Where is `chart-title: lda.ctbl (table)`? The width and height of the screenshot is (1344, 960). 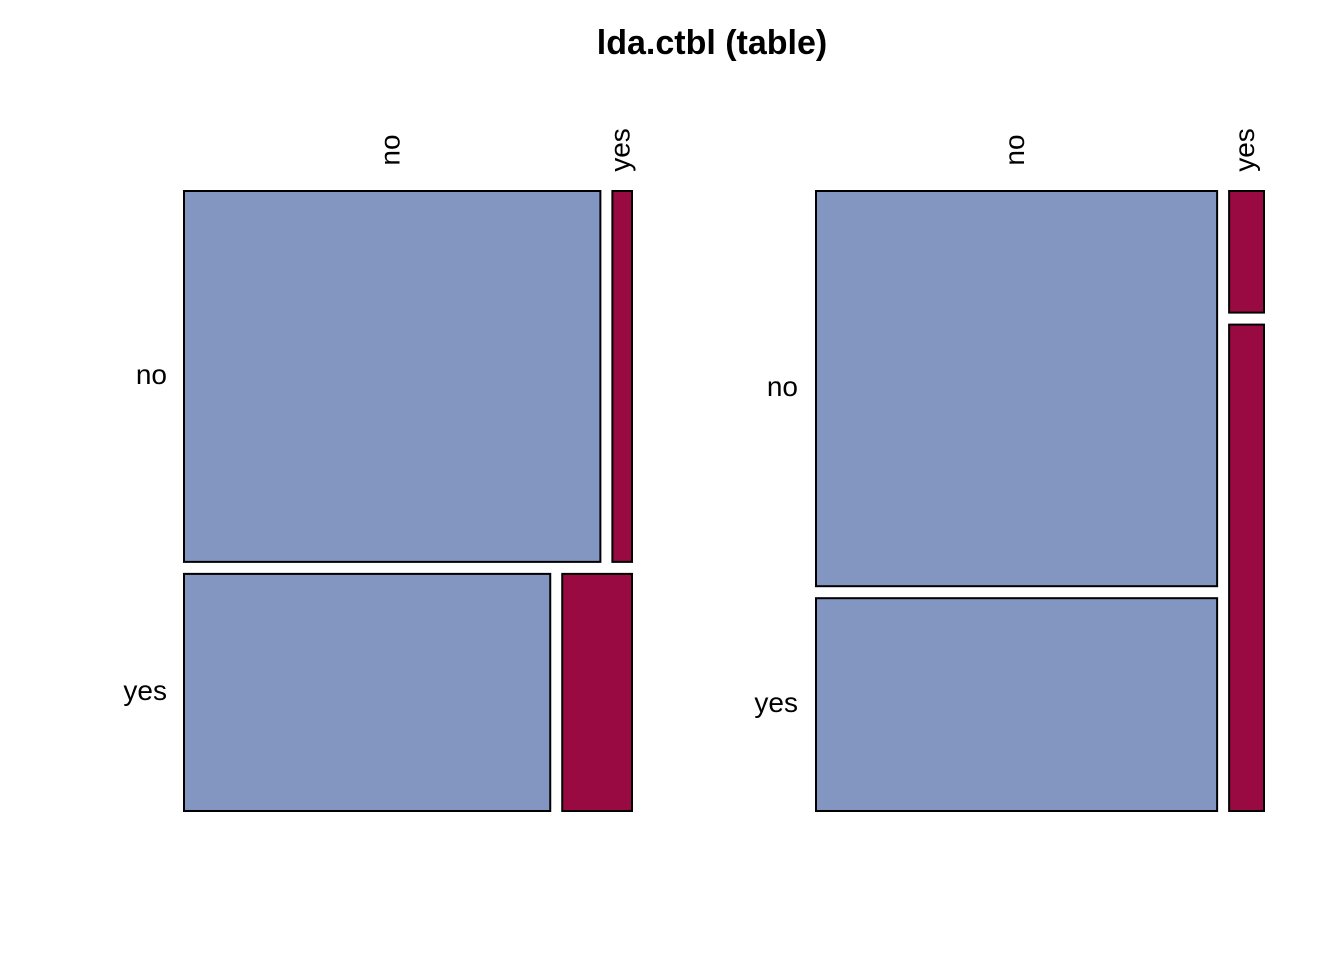
chart-title: lda.ctbl (table) is located at coordinates (712, 43).